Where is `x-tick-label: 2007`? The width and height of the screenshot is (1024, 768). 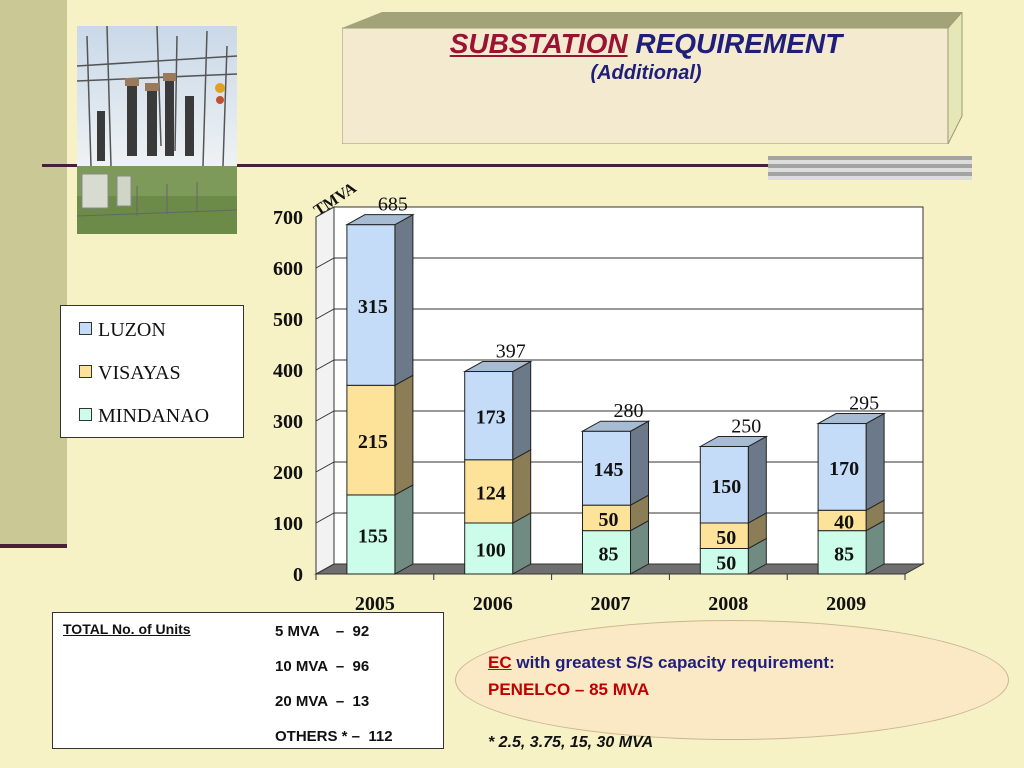 x-tick-label: 2007 is located at coordinates (611, 604).